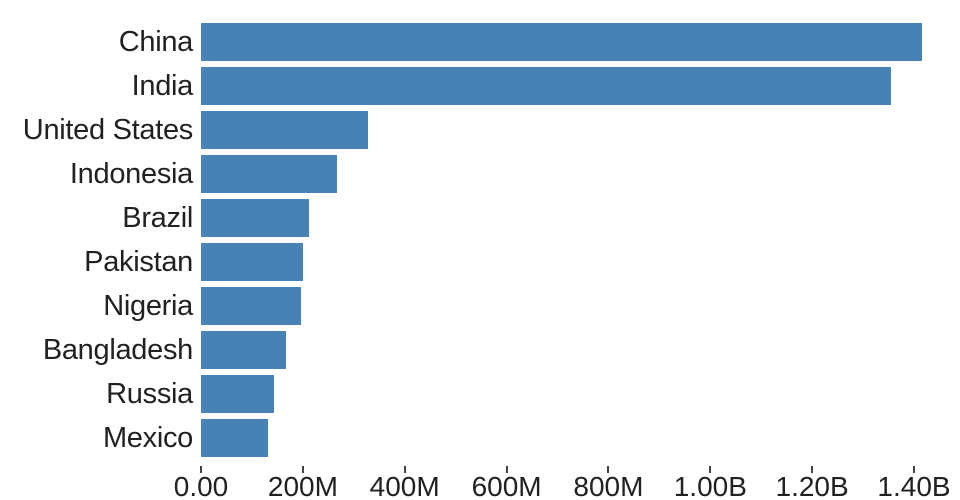 The height and width of the screenshot is (500, 960). I want to click on category-label: China, so click(156, 41).